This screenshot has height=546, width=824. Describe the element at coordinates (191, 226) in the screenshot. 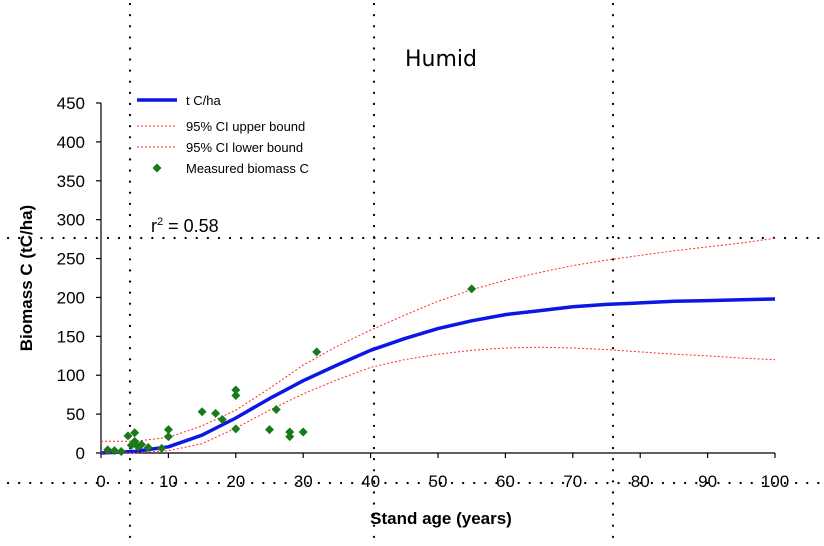

I see `r-squared-value: = 0.58` at that location.